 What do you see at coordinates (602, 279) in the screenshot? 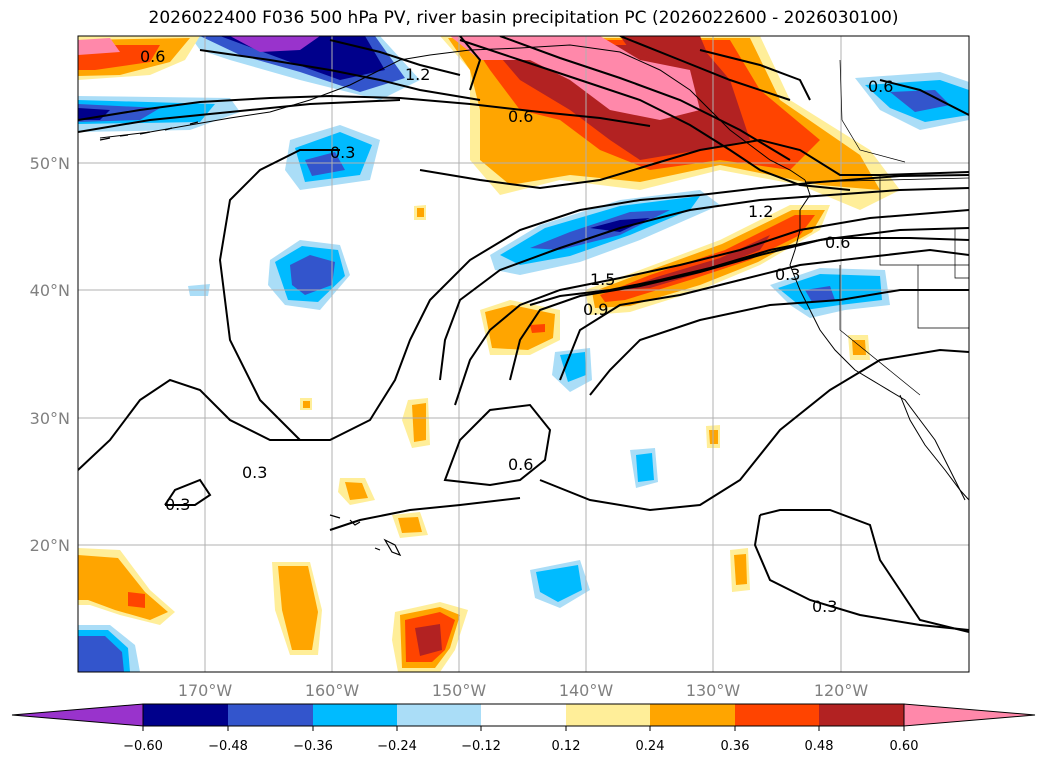
I see `contour-label: 1.5` at bounding box center [602, 279].